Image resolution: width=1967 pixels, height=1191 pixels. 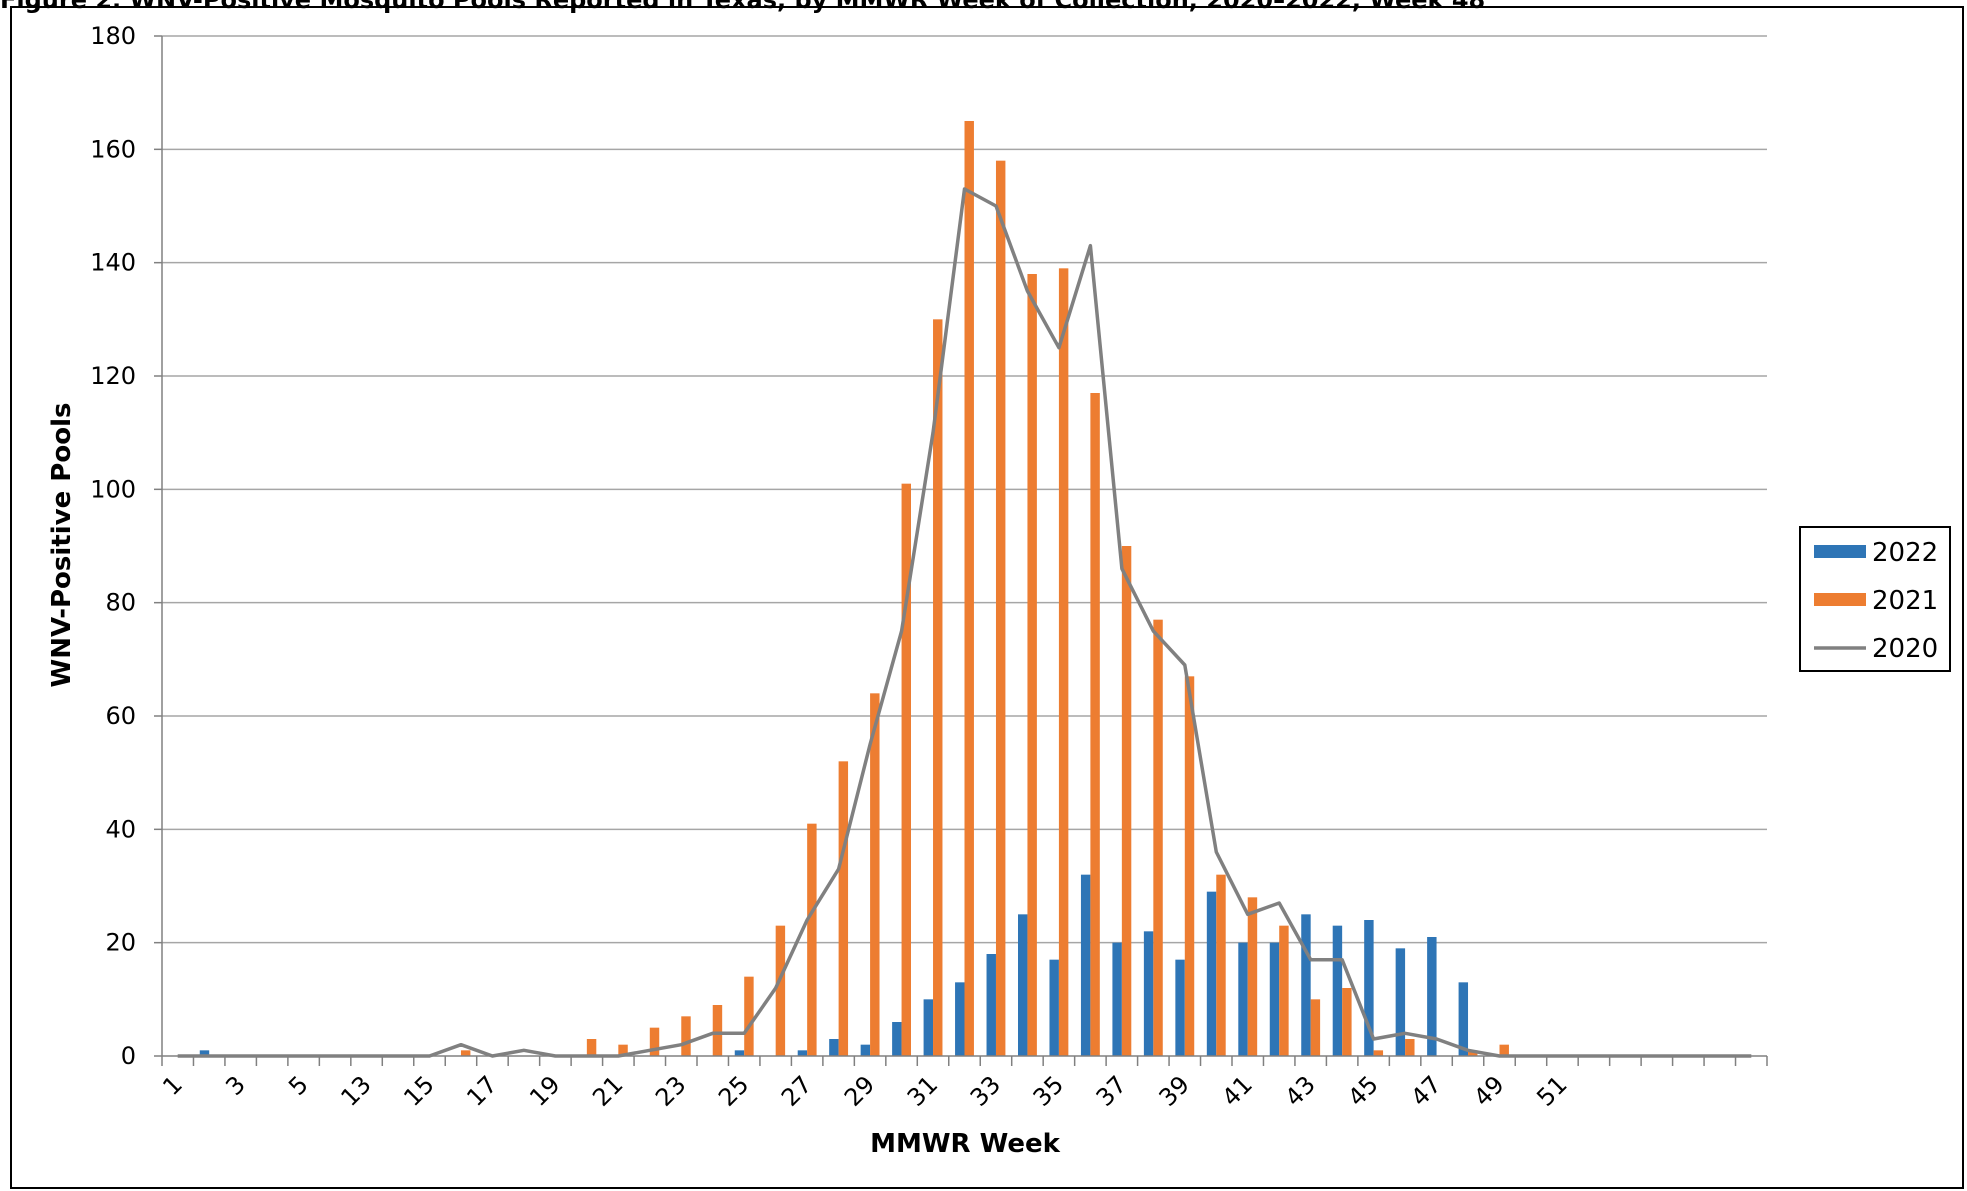 What do you see at coordinates (1048, 1090) in the screenshot?
I see `x-tick-label: 35` at bounding box center [1048, 1090].